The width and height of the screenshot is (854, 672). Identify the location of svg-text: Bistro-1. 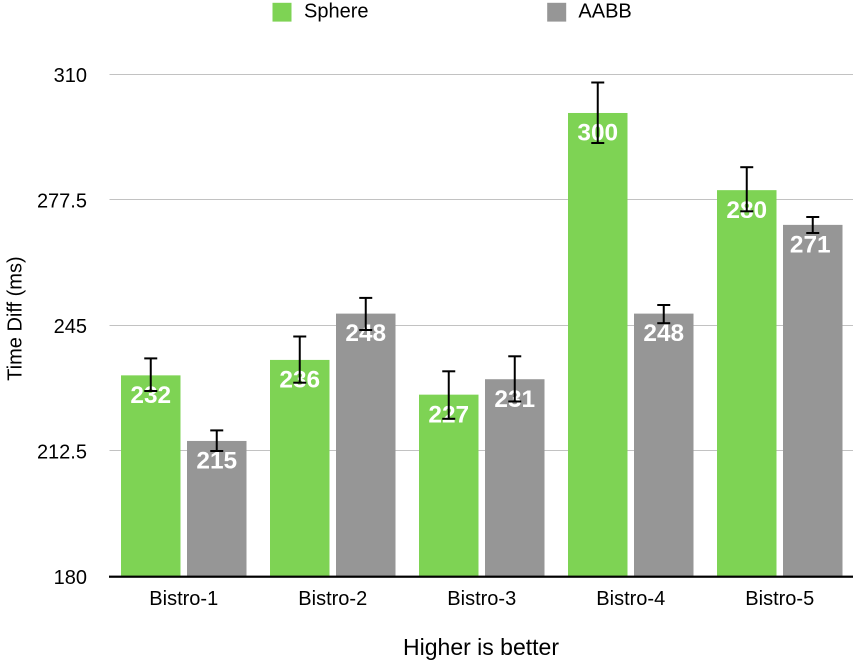
(183, 599).